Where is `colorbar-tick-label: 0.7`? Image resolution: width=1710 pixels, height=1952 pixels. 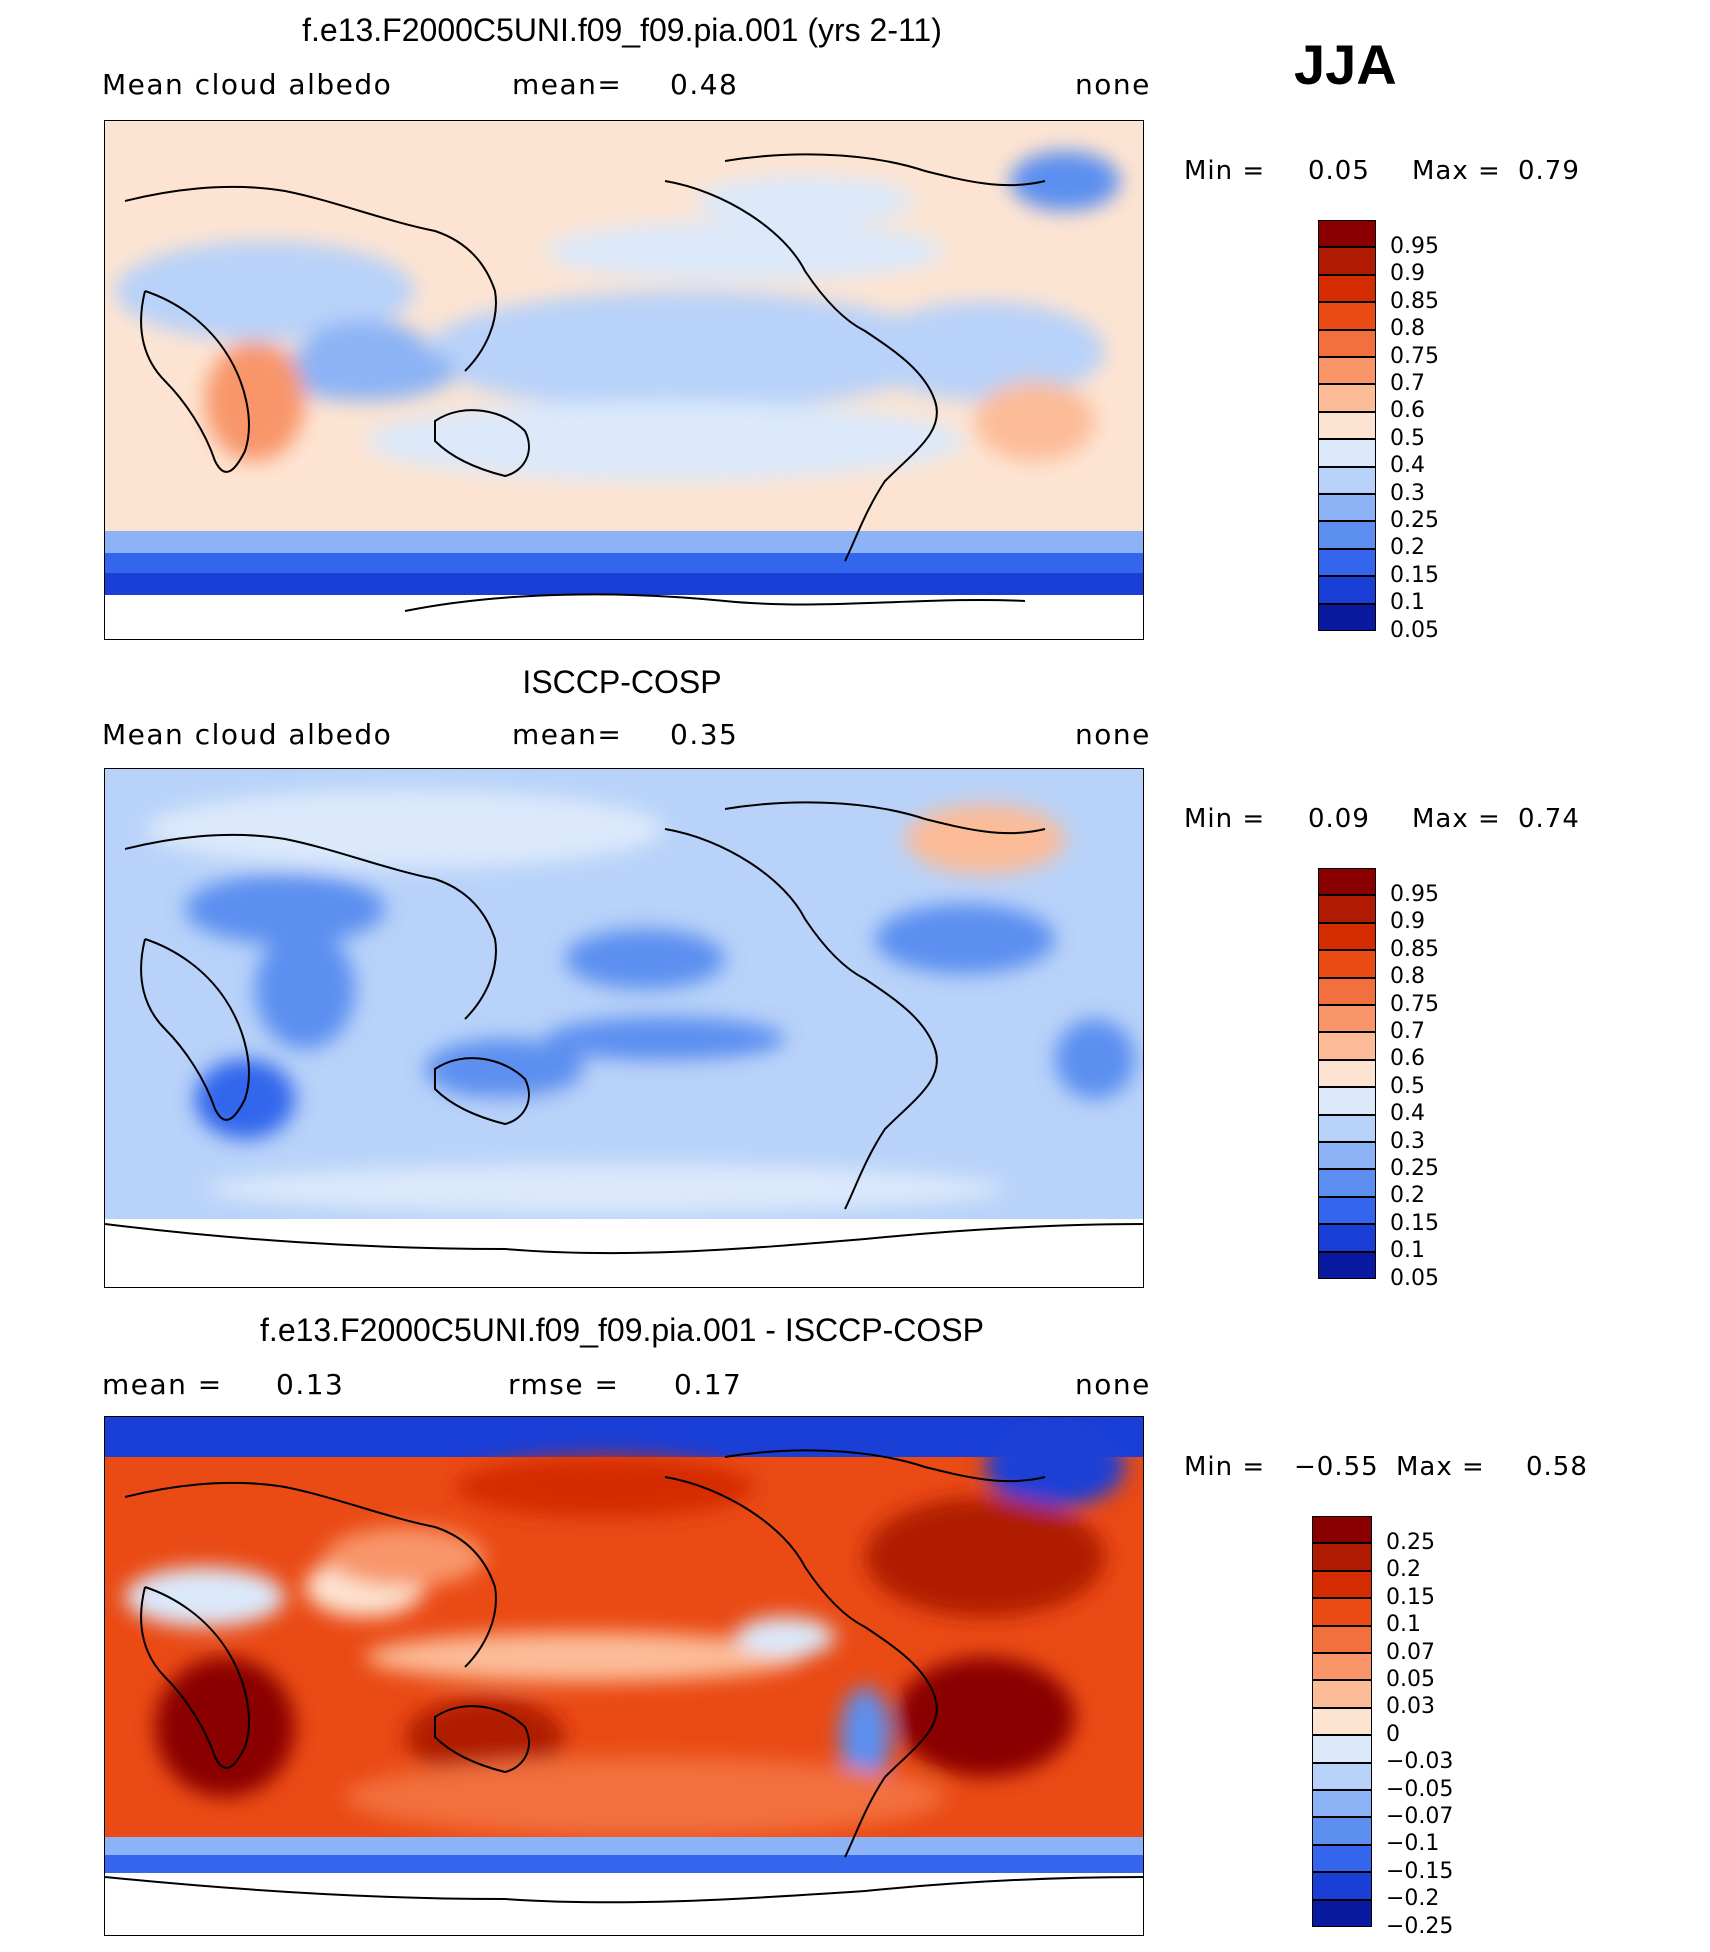 colorbar-tick-label: 0.7 is located at coordinates (1407, 1031).